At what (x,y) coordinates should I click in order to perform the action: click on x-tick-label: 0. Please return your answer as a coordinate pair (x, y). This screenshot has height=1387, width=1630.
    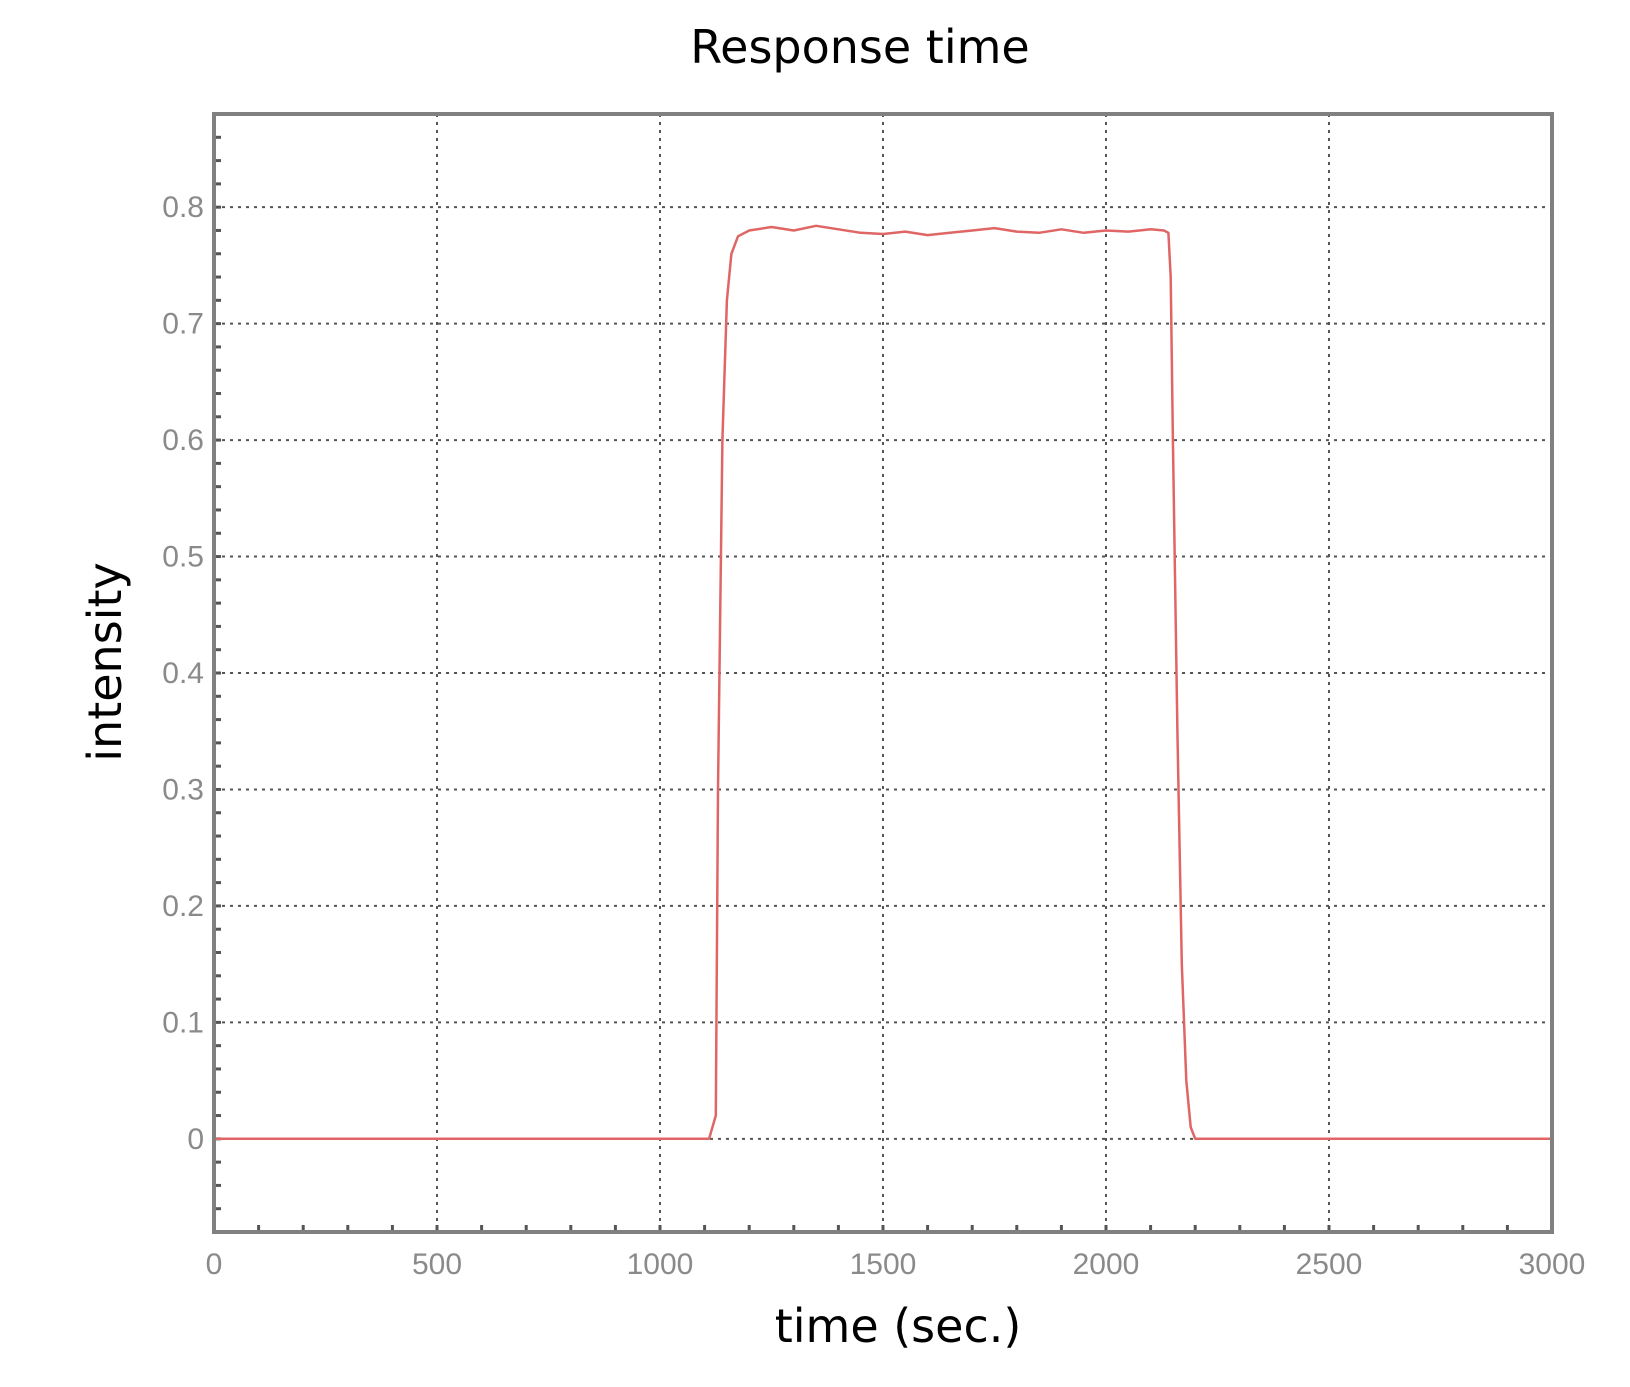
    Looking at the image, I should click on (214, 1264).